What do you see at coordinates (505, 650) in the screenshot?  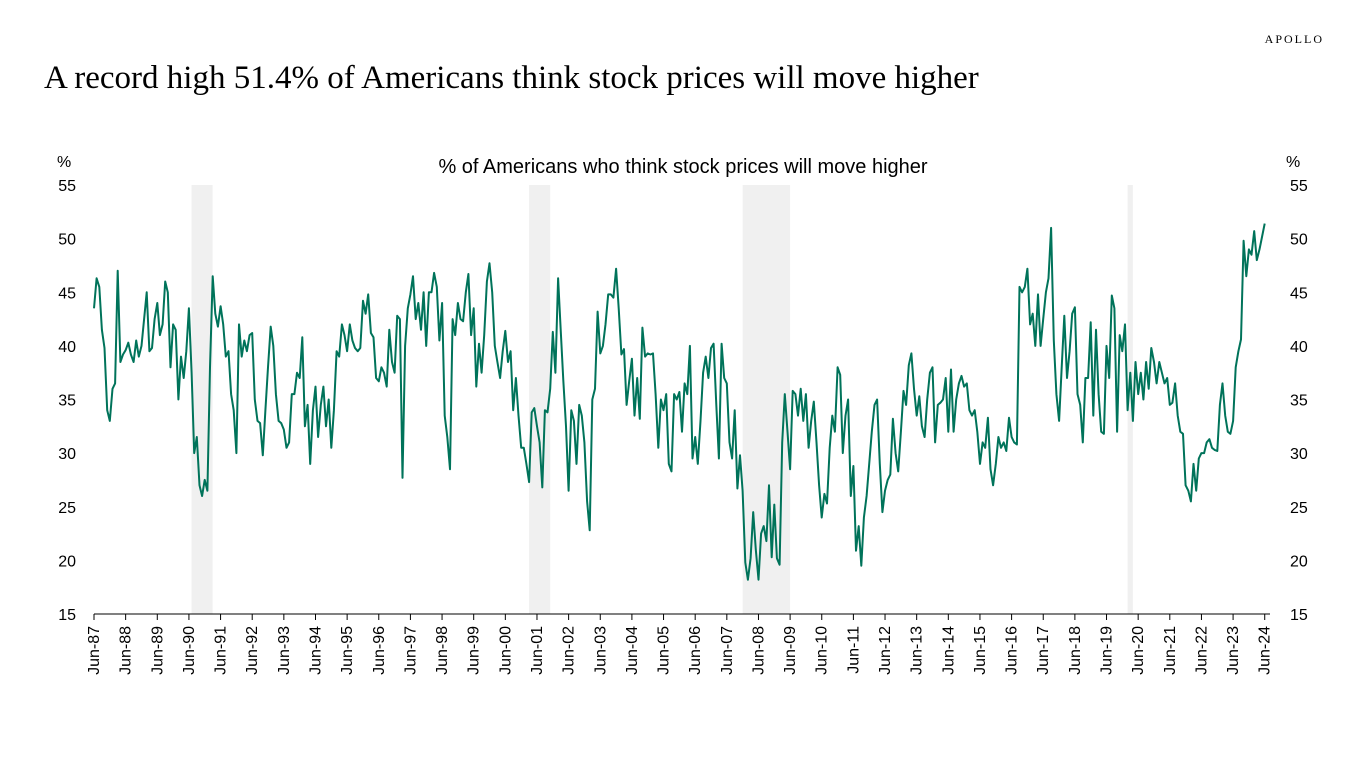 I see `x-tick-label: Jun-00` at bounding box center [505, 650].